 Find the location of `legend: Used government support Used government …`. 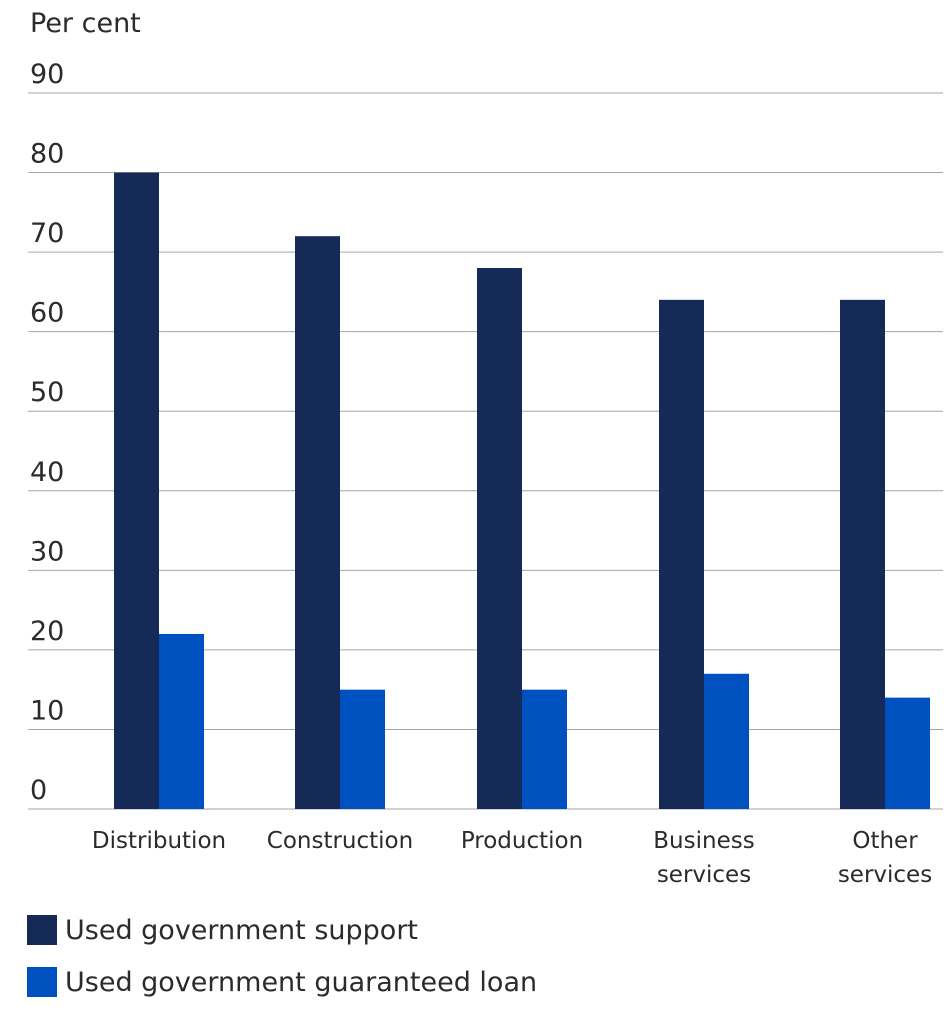

legend: Used government support Used government … is located at coordinates (282, 964).